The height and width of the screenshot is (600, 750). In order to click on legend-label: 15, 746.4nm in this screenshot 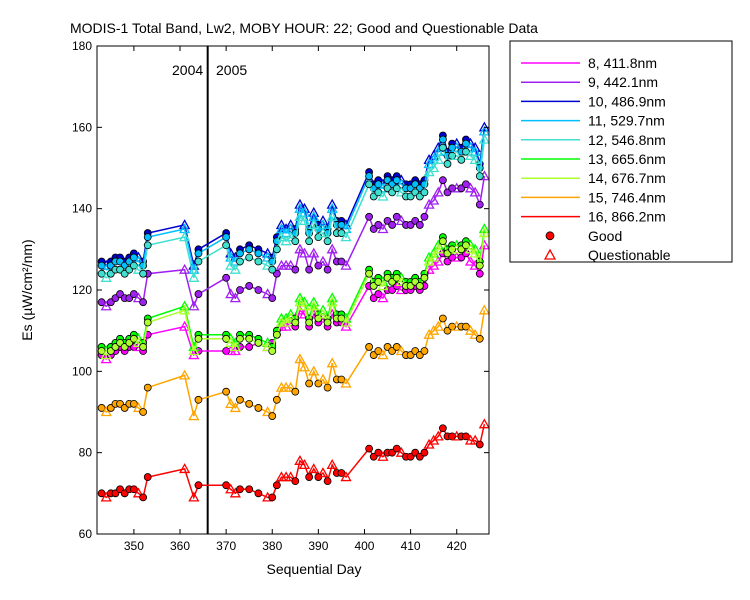, I will do `click(627, 197)`.